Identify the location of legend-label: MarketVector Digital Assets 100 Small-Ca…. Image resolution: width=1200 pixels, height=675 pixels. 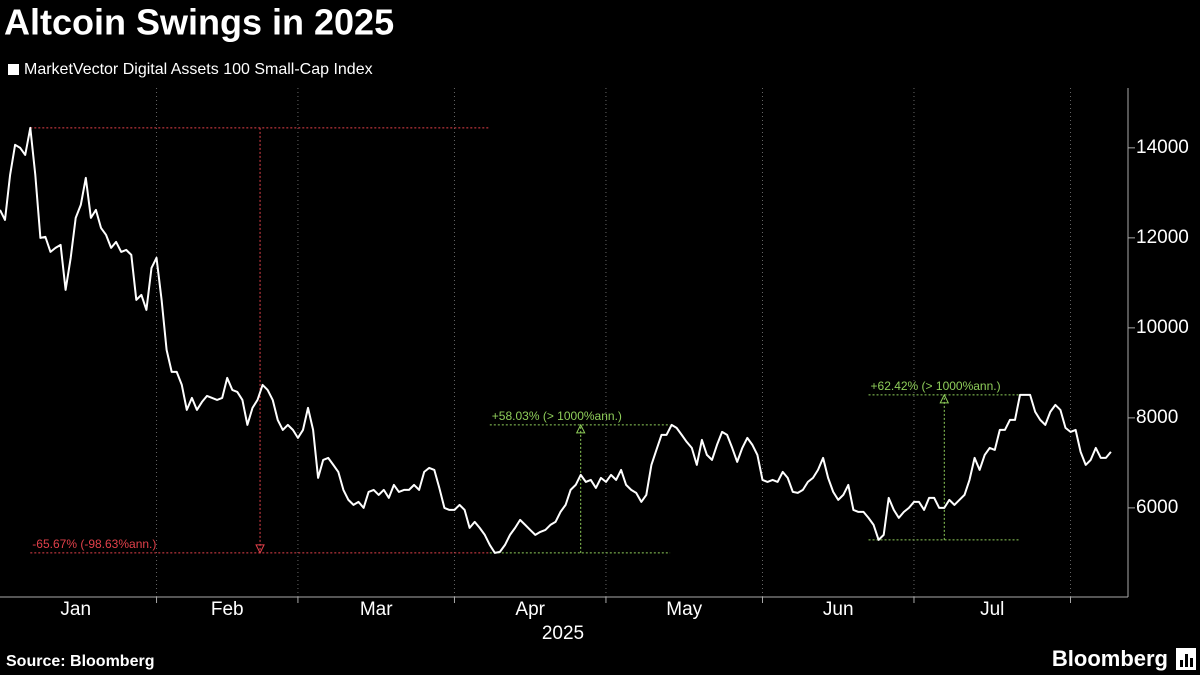
(198, 69).